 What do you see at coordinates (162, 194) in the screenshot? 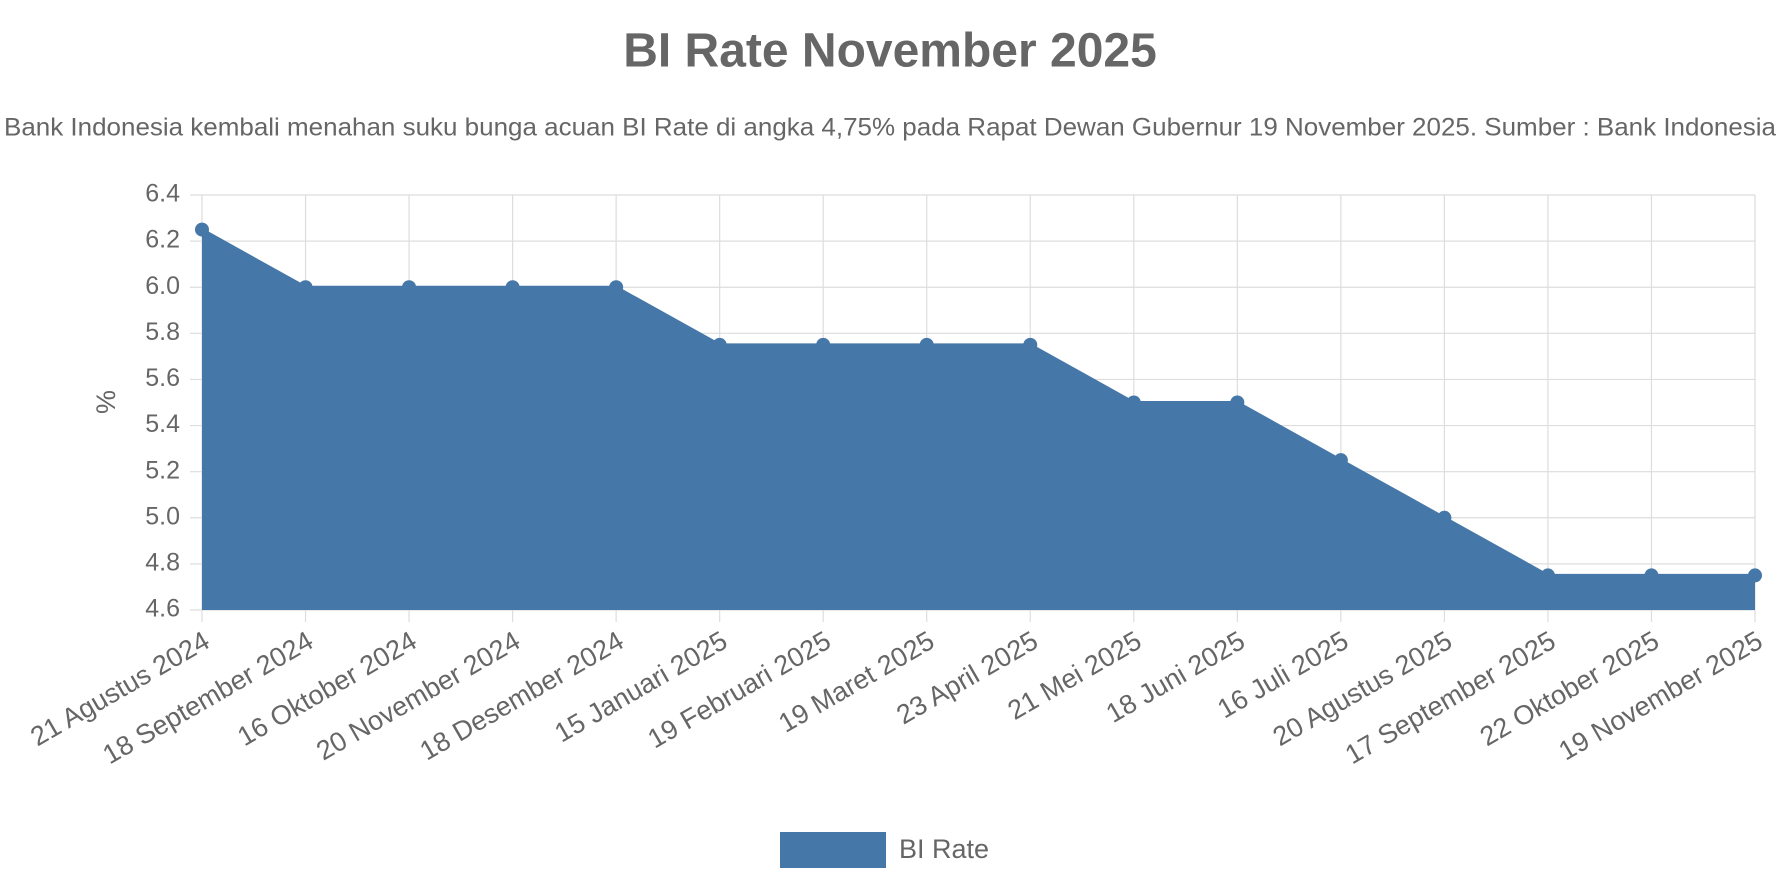
I see `y-tick-label: 6.4` at bounding box center [162, 194].